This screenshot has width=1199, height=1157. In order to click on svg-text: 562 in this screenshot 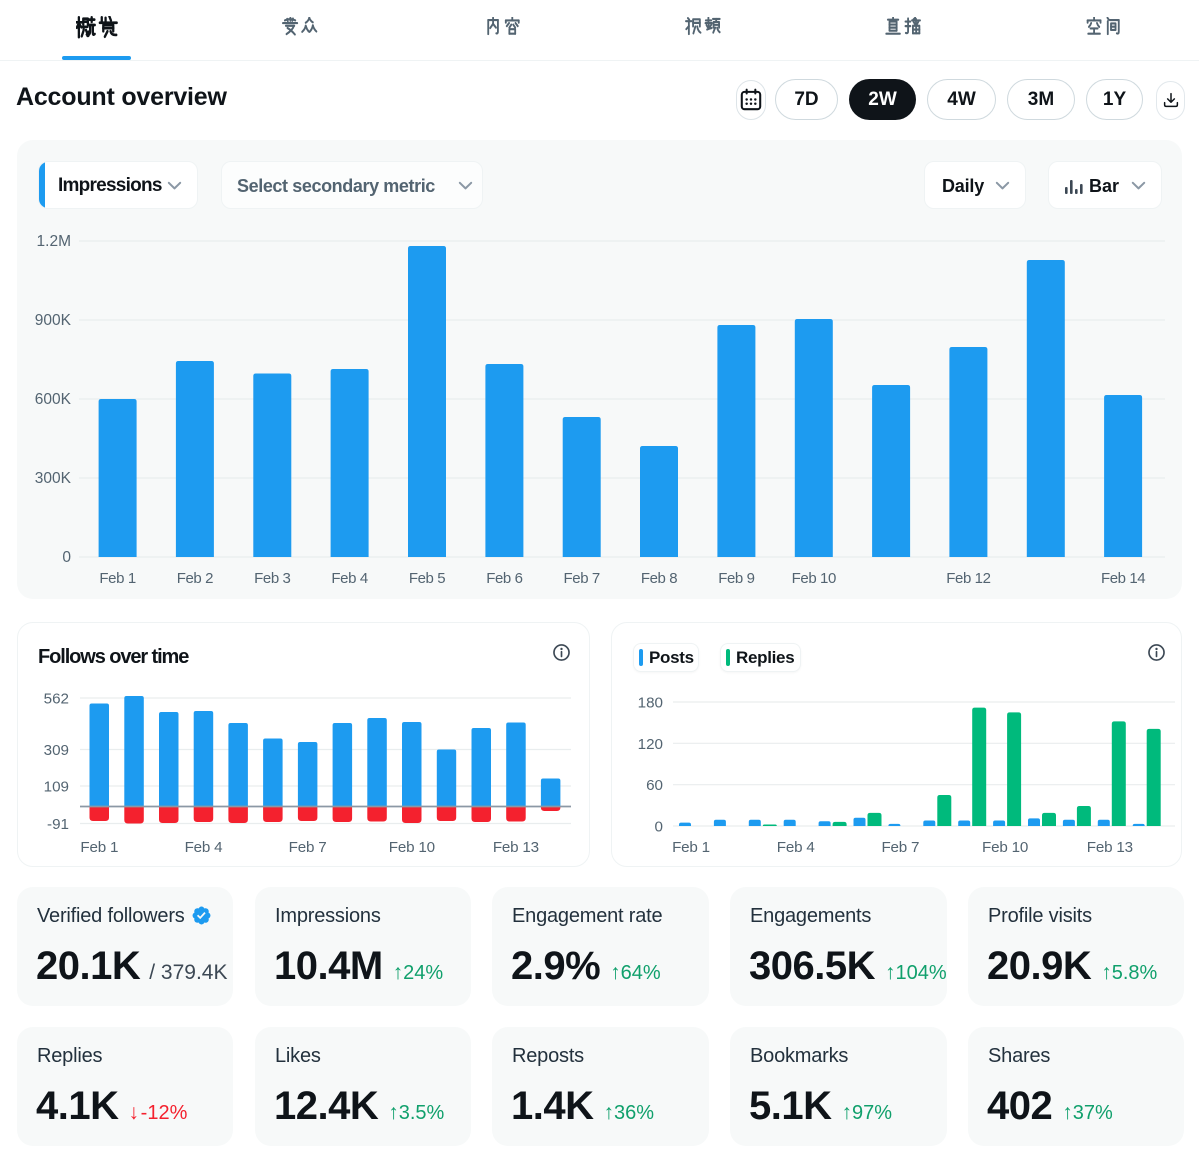, I will do `click(56, 699)`.